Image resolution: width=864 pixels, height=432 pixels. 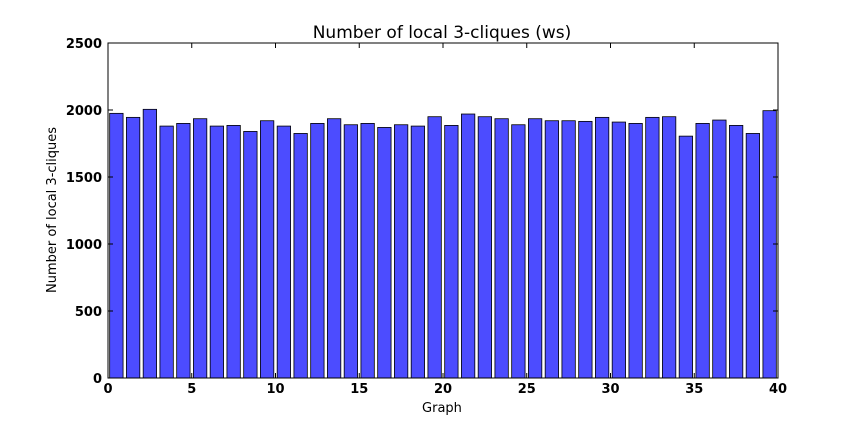 I want to click on x-tick-label-0: 0, so click(x=107, y=389).